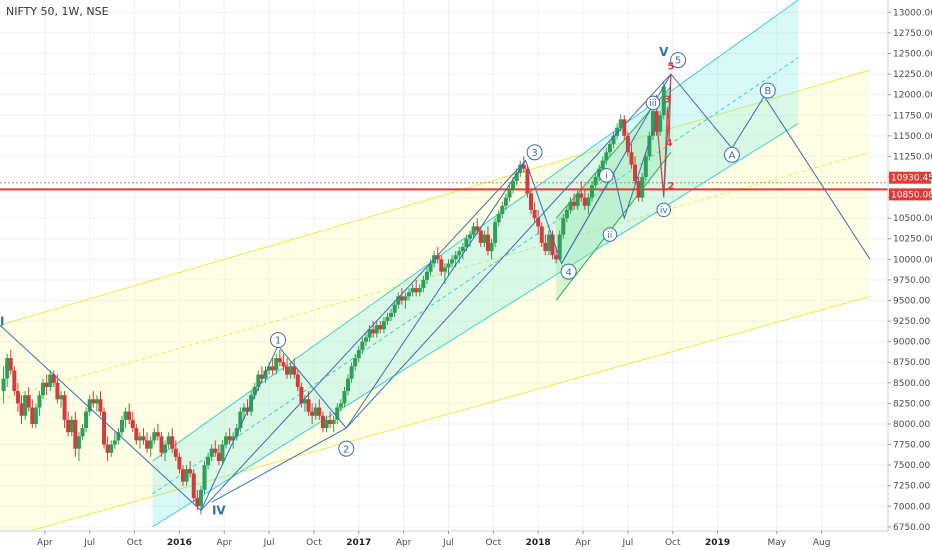 The height and width of the screenshot is (550, 932). I want to click on wave-label: 2, so click(670, 186).